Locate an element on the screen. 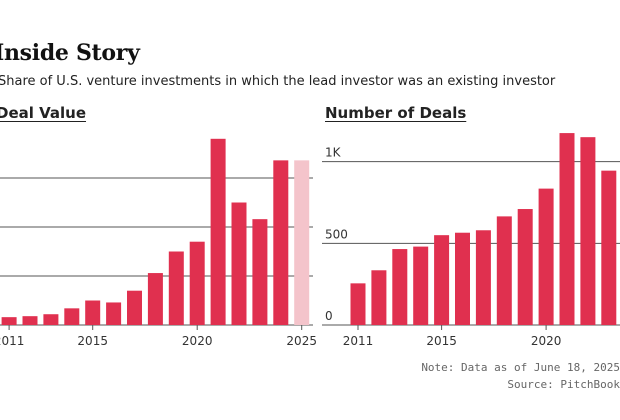 The image size is (620, 420). number-of-deals-bar-2012 is located at coordinates (379, 297).